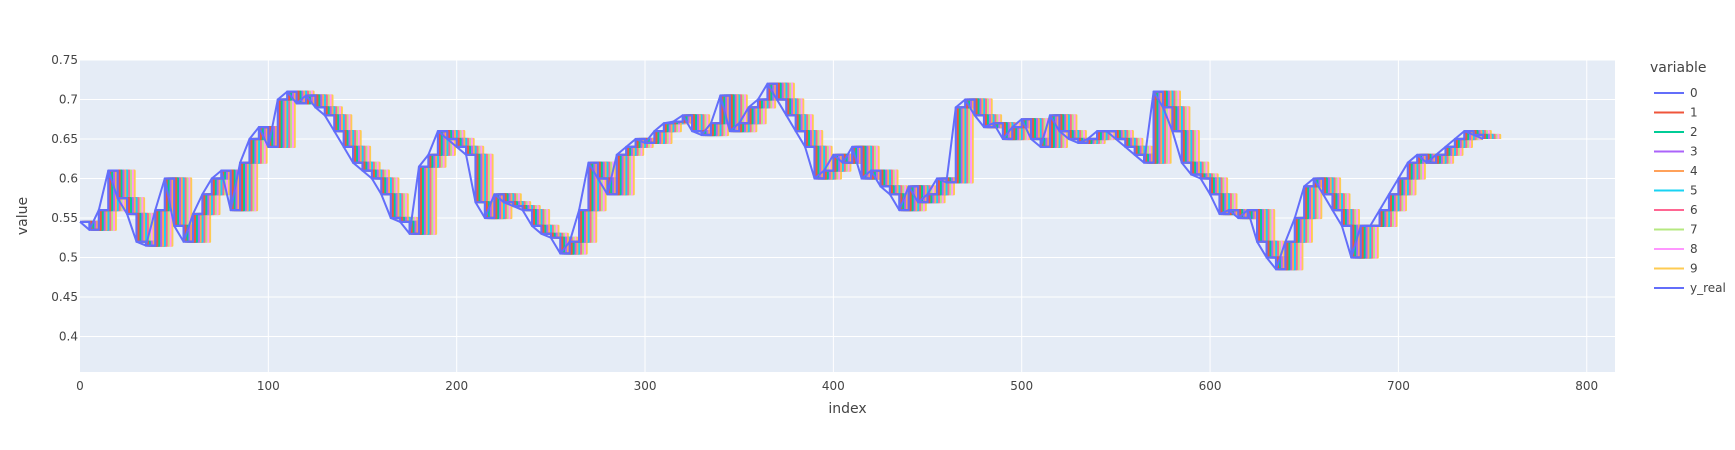 This screenshot has height=450, width=1735. What do you see at coordinates (1398, 386) in the screenshot?
I see `x-tick-label: 700` at bounding box center [1398, 386].